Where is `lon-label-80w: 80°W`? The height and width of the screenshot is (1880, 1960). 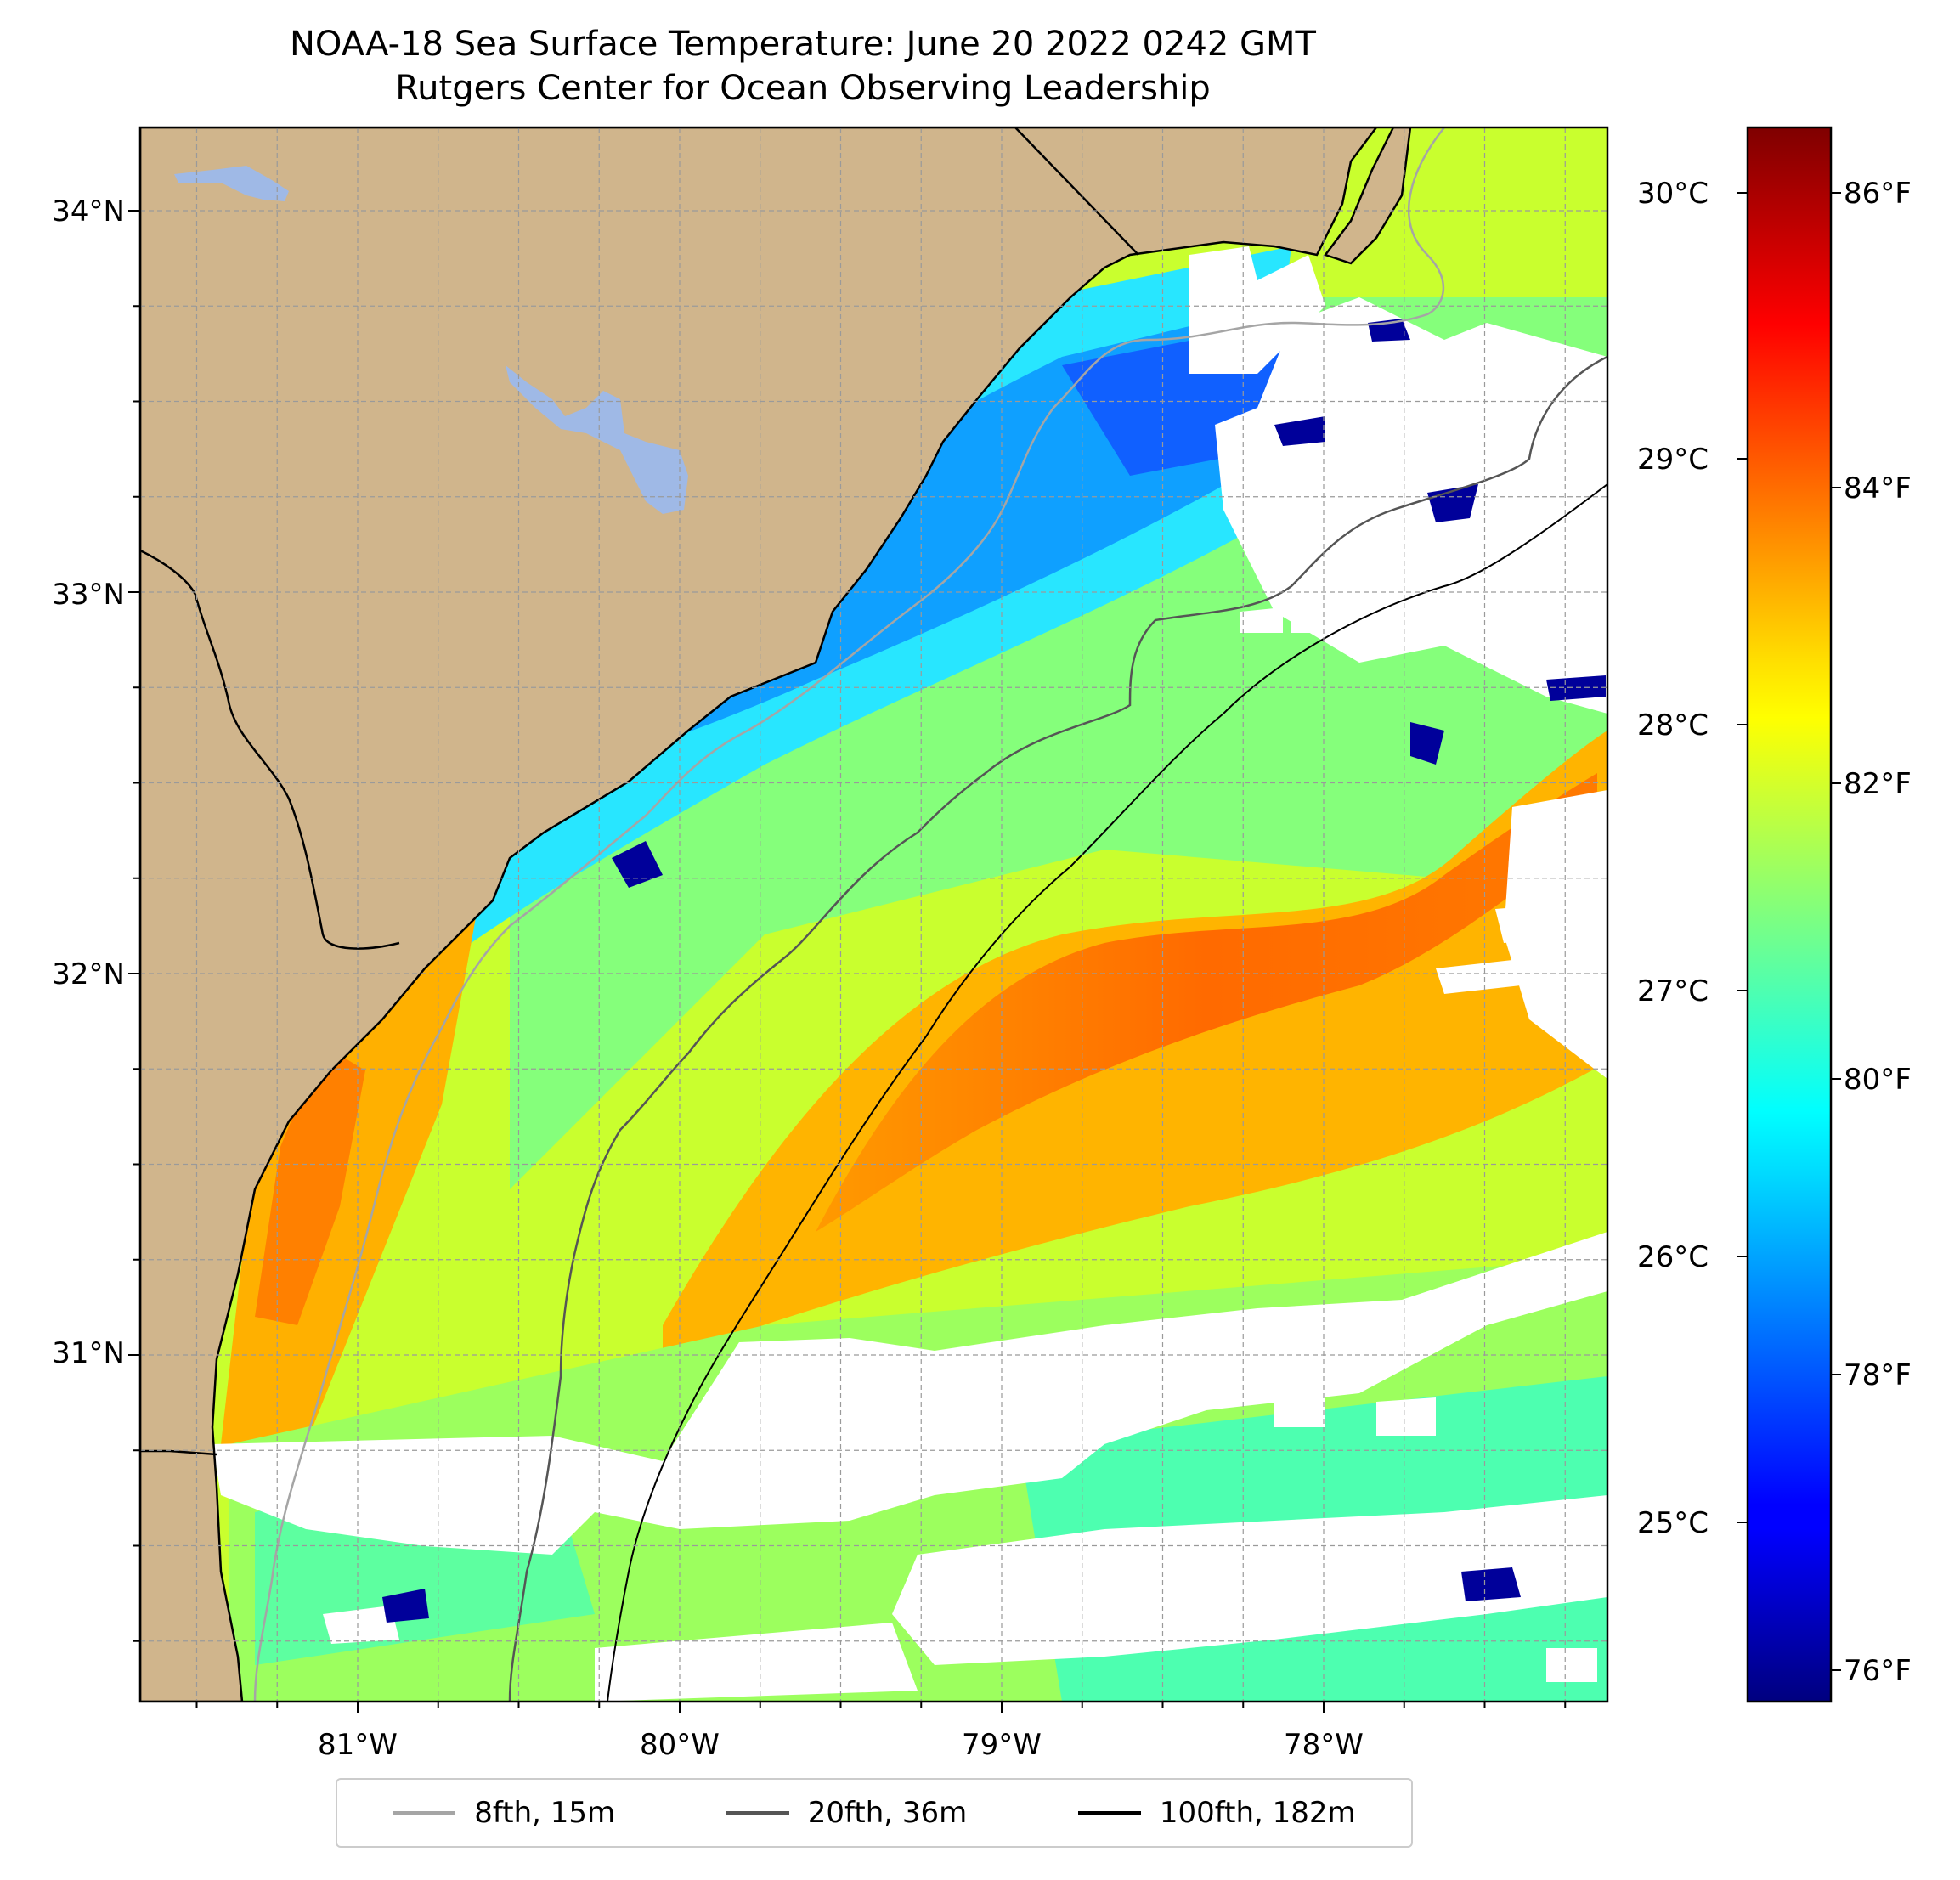 lon-label-80w: 80°W is located at coordinates (680, 1745).